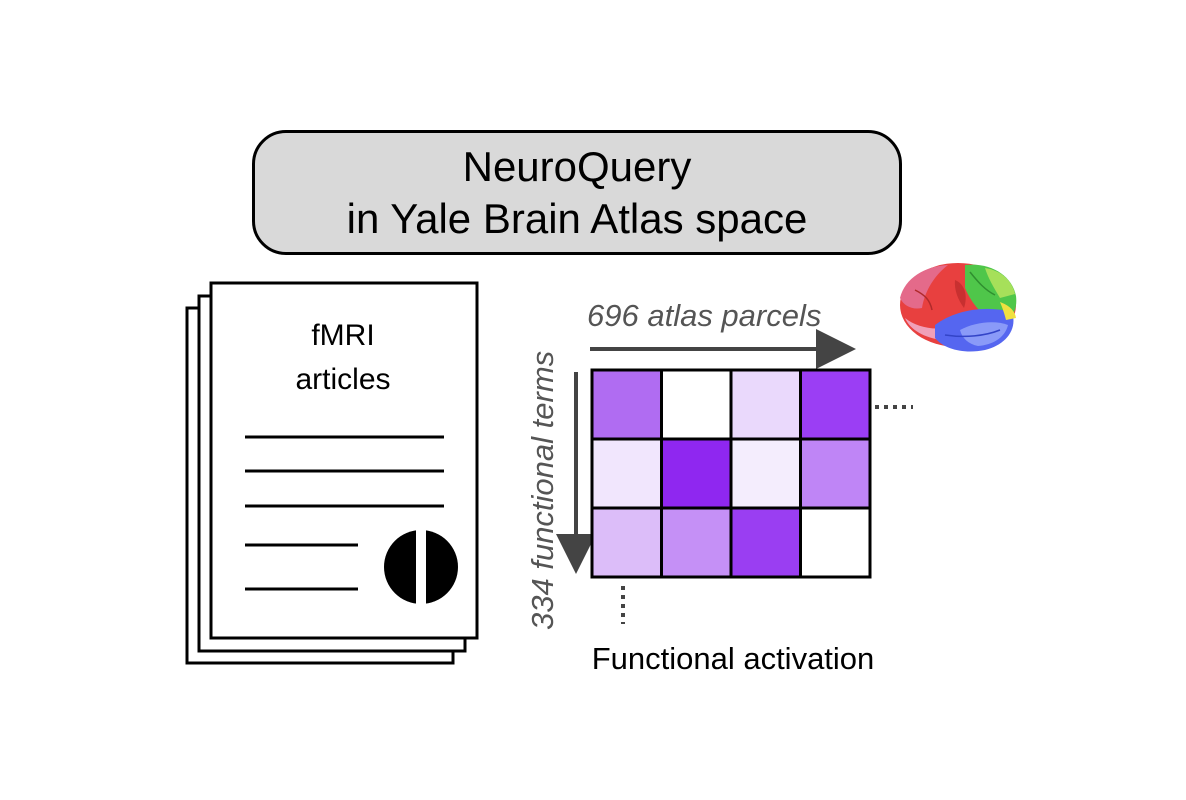 The image size is (1186, 800). Describe the element at coordinates (577, 218) in the screenshot. I see `title-line-2: in Yale Brain Atlas space` at that location.